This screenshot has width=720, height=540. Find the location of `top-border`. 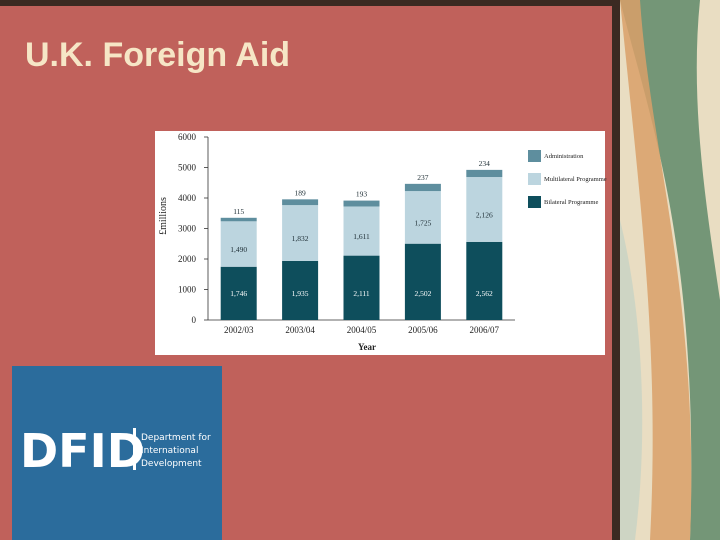

top-border is located at coordinates (360, 3).